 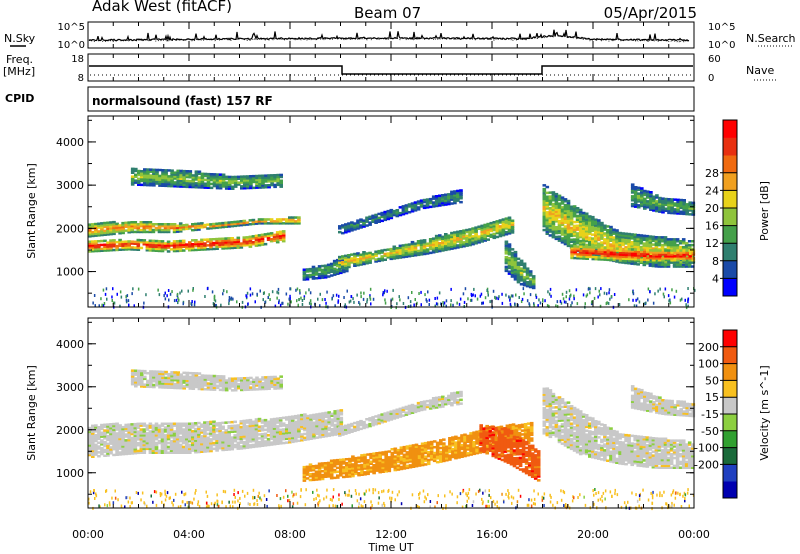 What do you see at coordinates (760, 70) in the screenshot?
I see `nave-label: Nave` at bounding box center [760, 70].